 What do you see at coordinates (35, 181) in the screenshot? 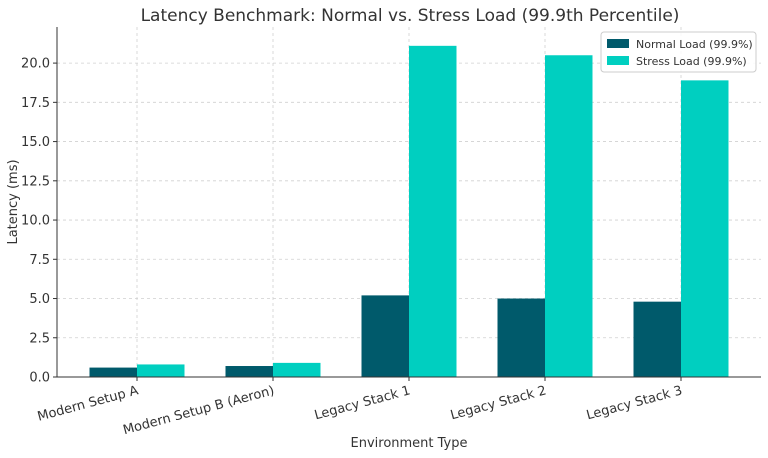
I see `y-tick-label: 12.5` at bounding box center [35, 181].